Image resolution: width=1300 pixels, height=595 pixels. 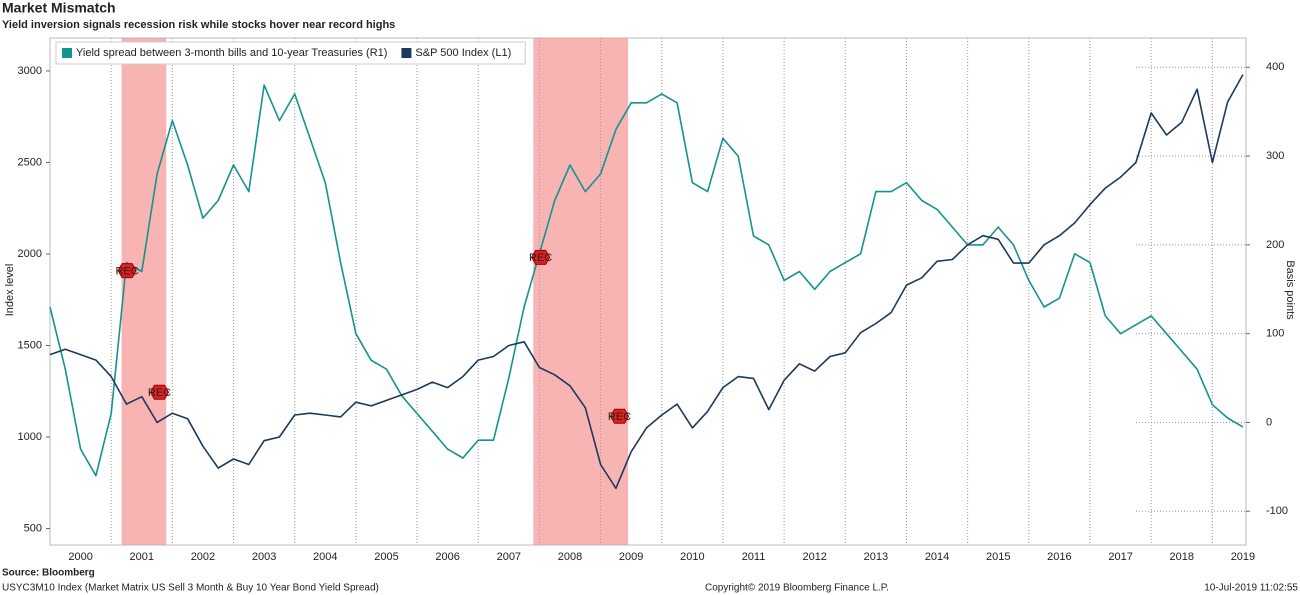 What do you see at coordinates (797, 588) in the screenshot?
I see `copyright: Copyright© 2019 Bloomberg Finance L.P.` at bounding box center [797, 588].